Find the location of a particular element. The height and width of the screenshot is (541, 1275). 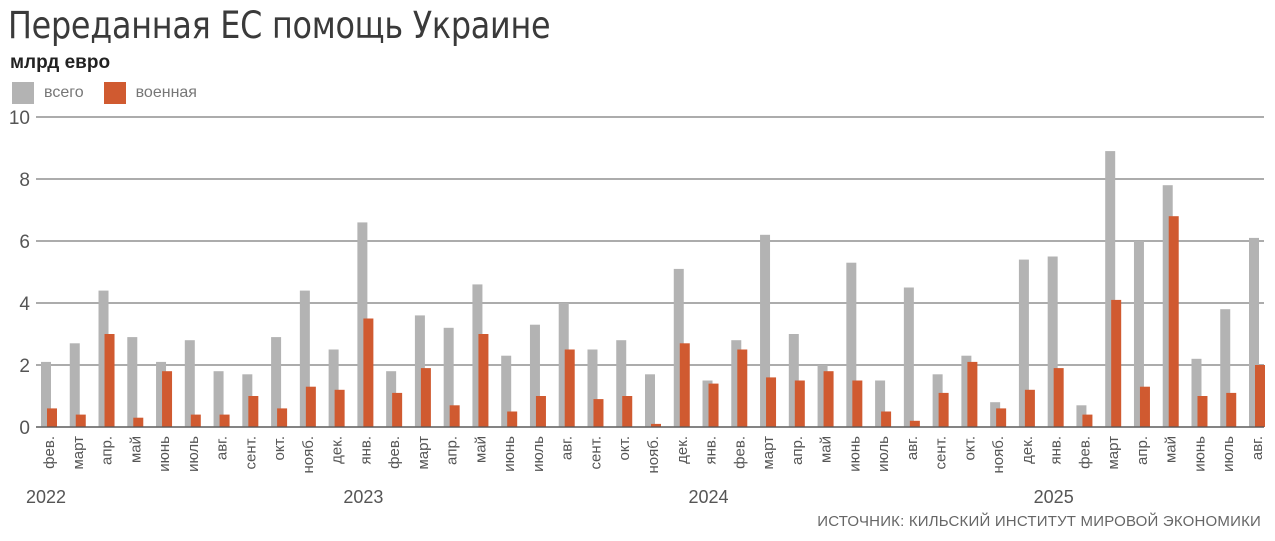

year-label: 2023 is located at coordinates (363, 497).